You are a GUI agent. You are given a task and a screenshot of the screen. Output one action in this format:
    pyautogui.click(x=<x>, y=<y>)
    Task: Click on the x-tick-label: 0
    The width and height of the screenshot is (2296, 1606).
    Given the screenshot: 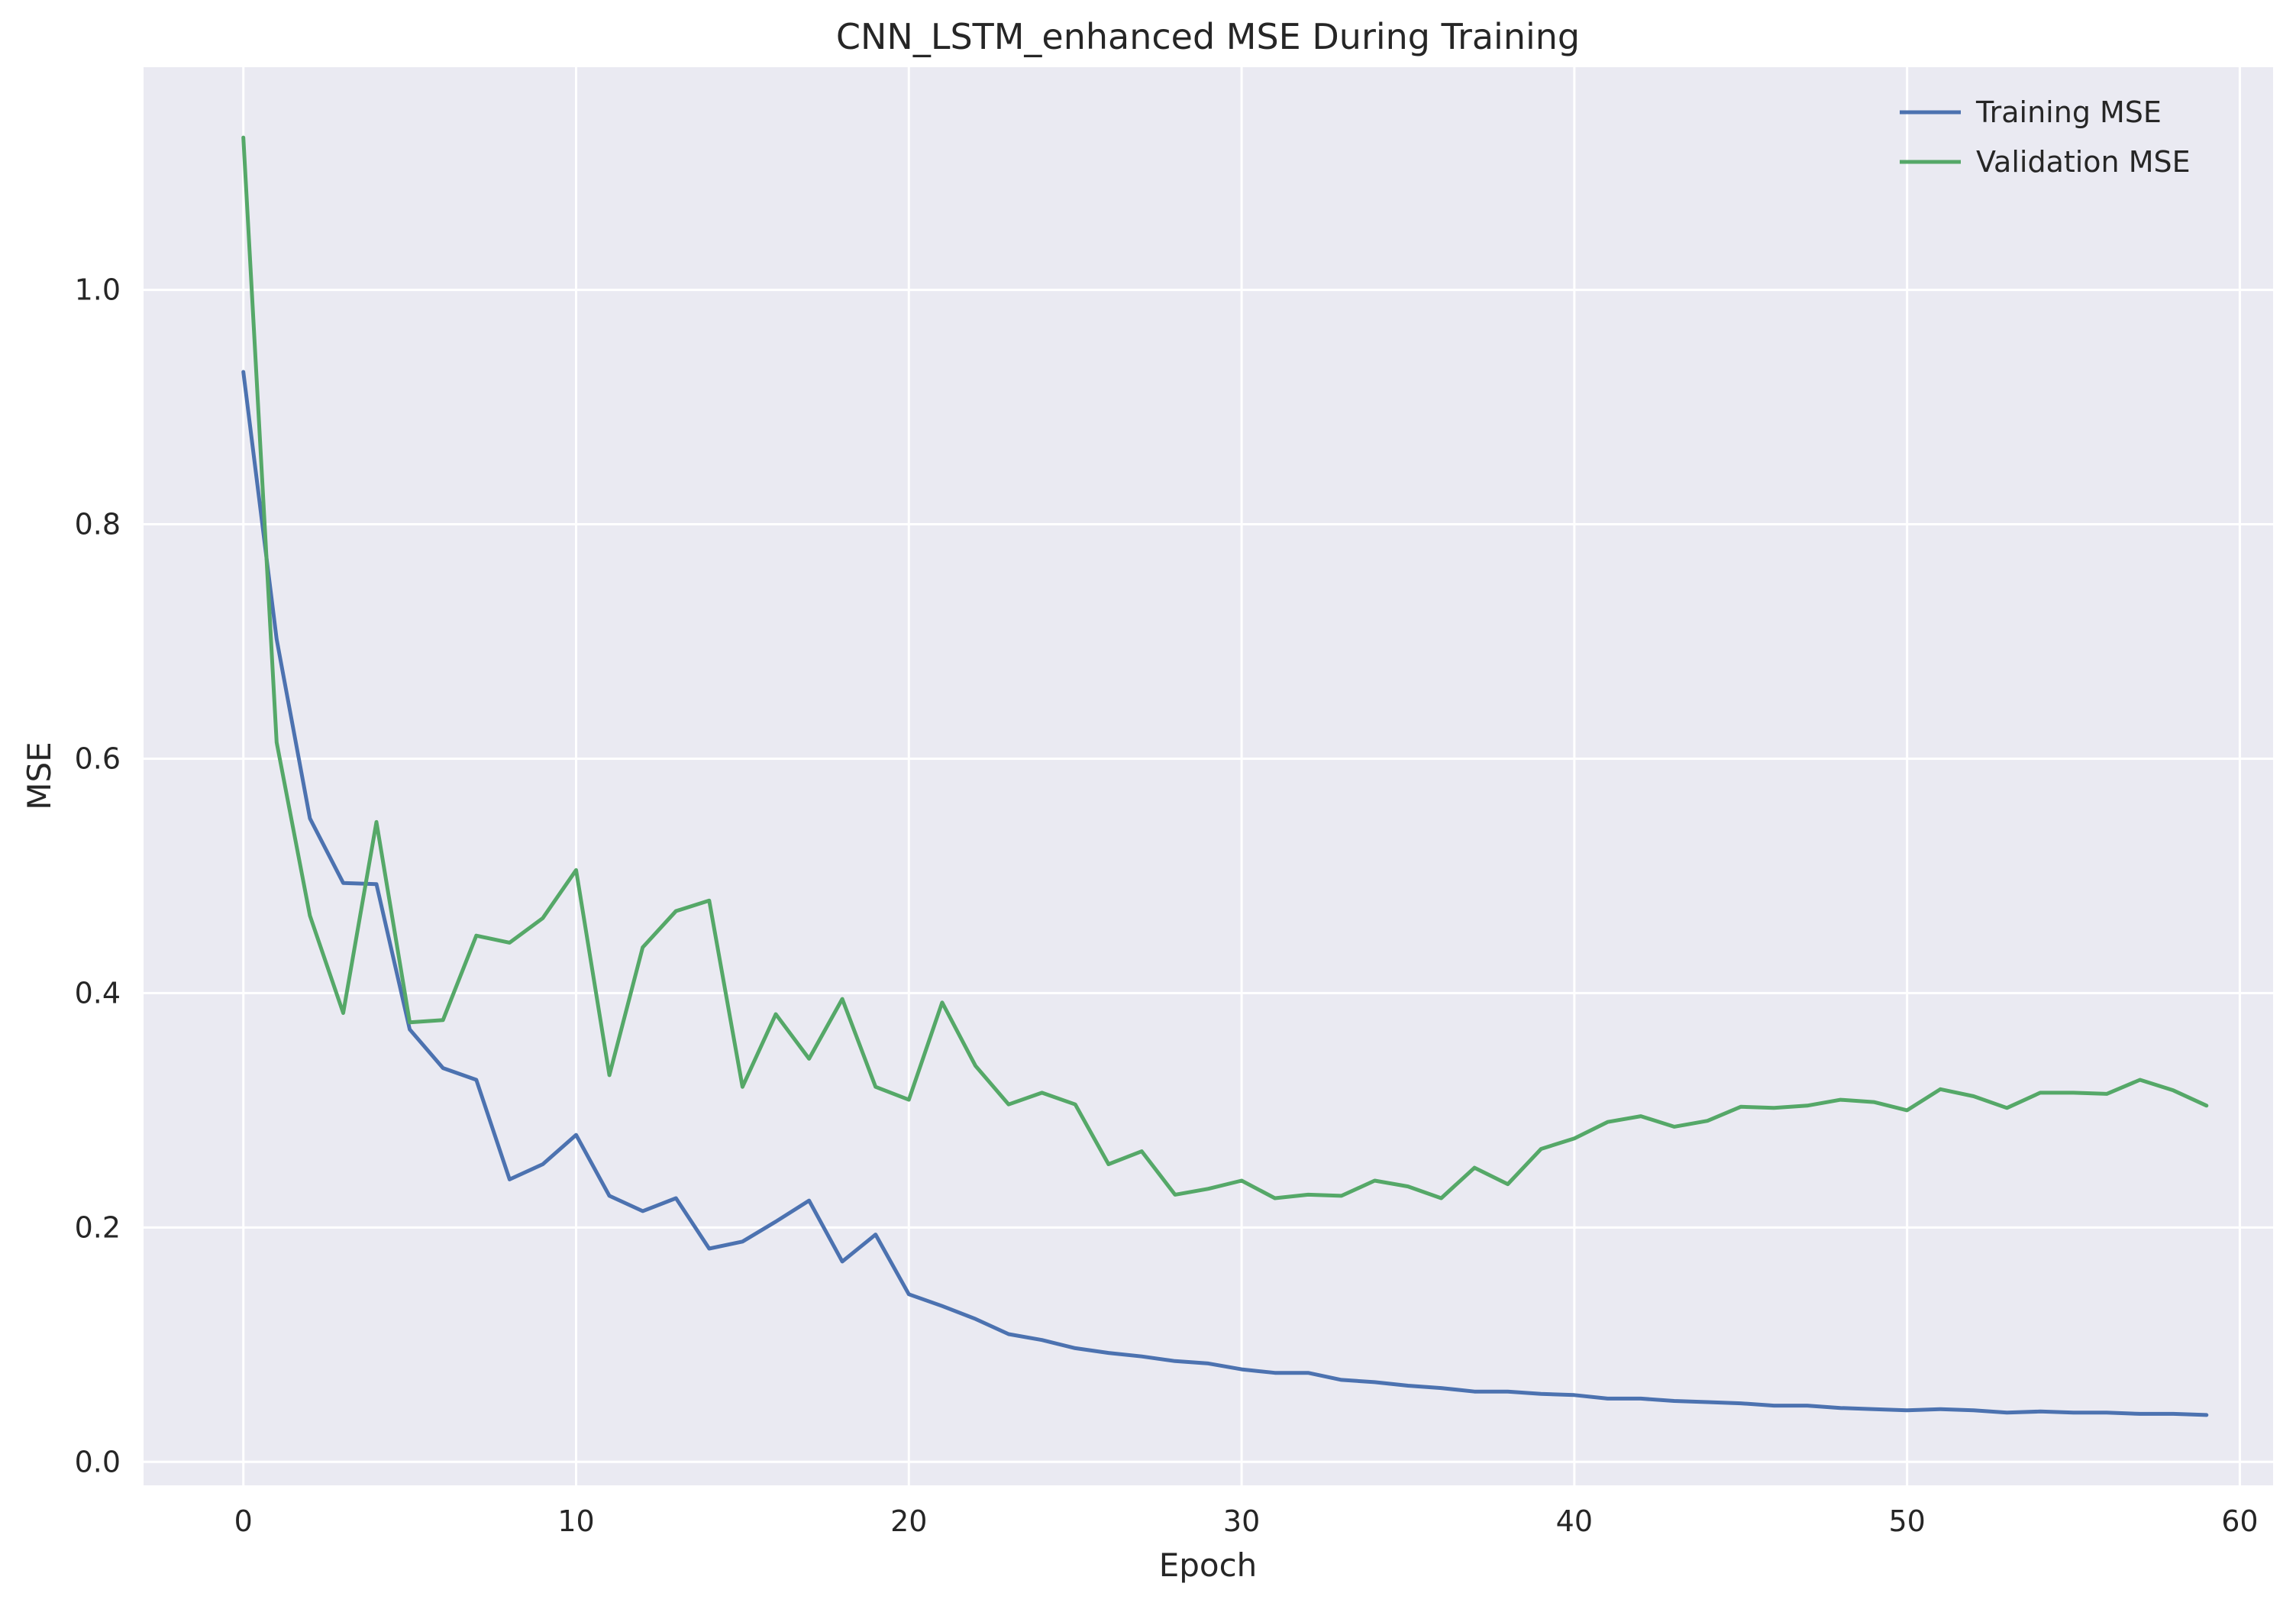 What is the action you would take?
    pyautogui.click(x=243, y=1521)
    